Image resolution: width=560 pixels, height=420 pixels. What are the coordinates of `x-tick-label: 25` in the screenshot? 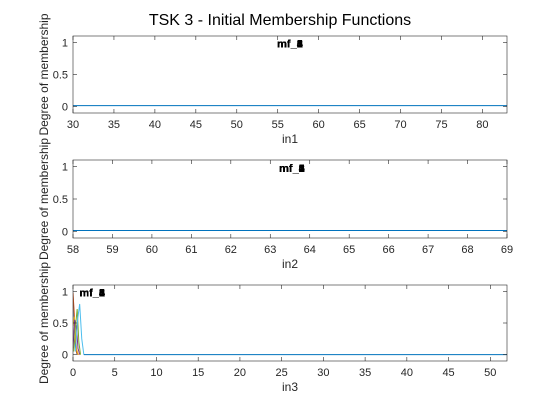 It's located at (282, 373).